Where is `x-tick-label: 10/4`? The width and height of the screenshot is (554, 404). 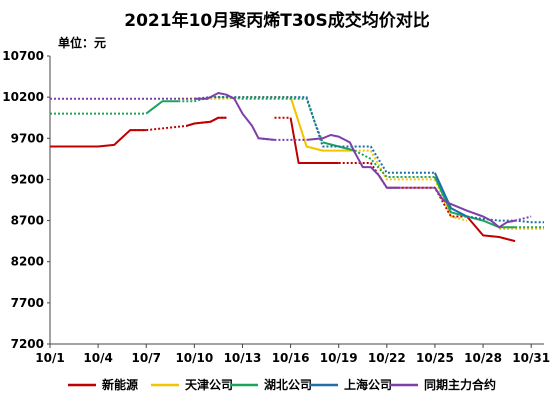
x-tick-label: 10/4 is located at coordinates (97, 358).